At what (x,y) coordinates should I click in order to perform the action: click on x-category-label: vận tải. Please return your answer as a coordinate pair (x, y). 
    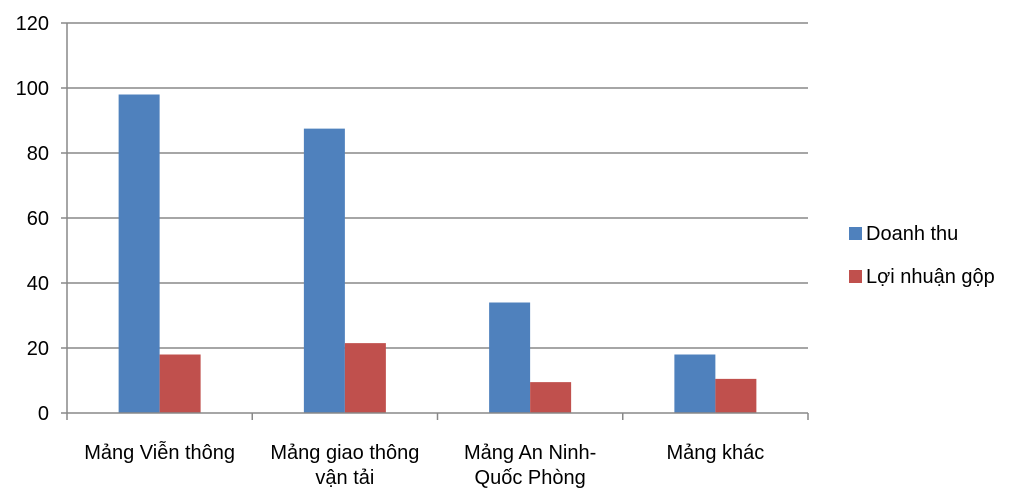
    Looking at the image, I should click on (344, 478).